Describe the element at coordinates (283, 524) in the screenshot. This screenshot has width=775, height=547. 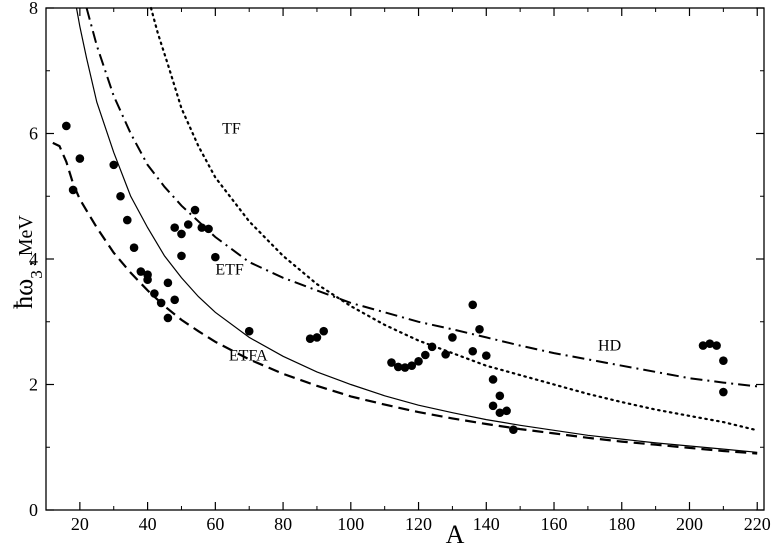
I see `x-tick-label: 80` at that location.